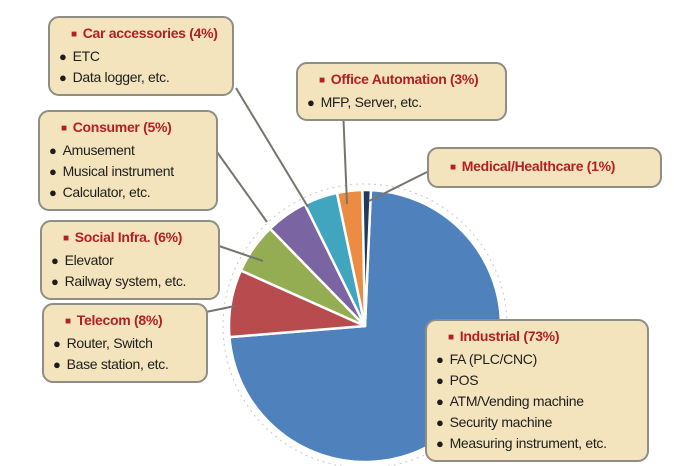  What do you see at coordinates (504, 336) in the screenshot?
I see `callout-title: ■ Industrial (73%)` at bounding box center [504, 336].